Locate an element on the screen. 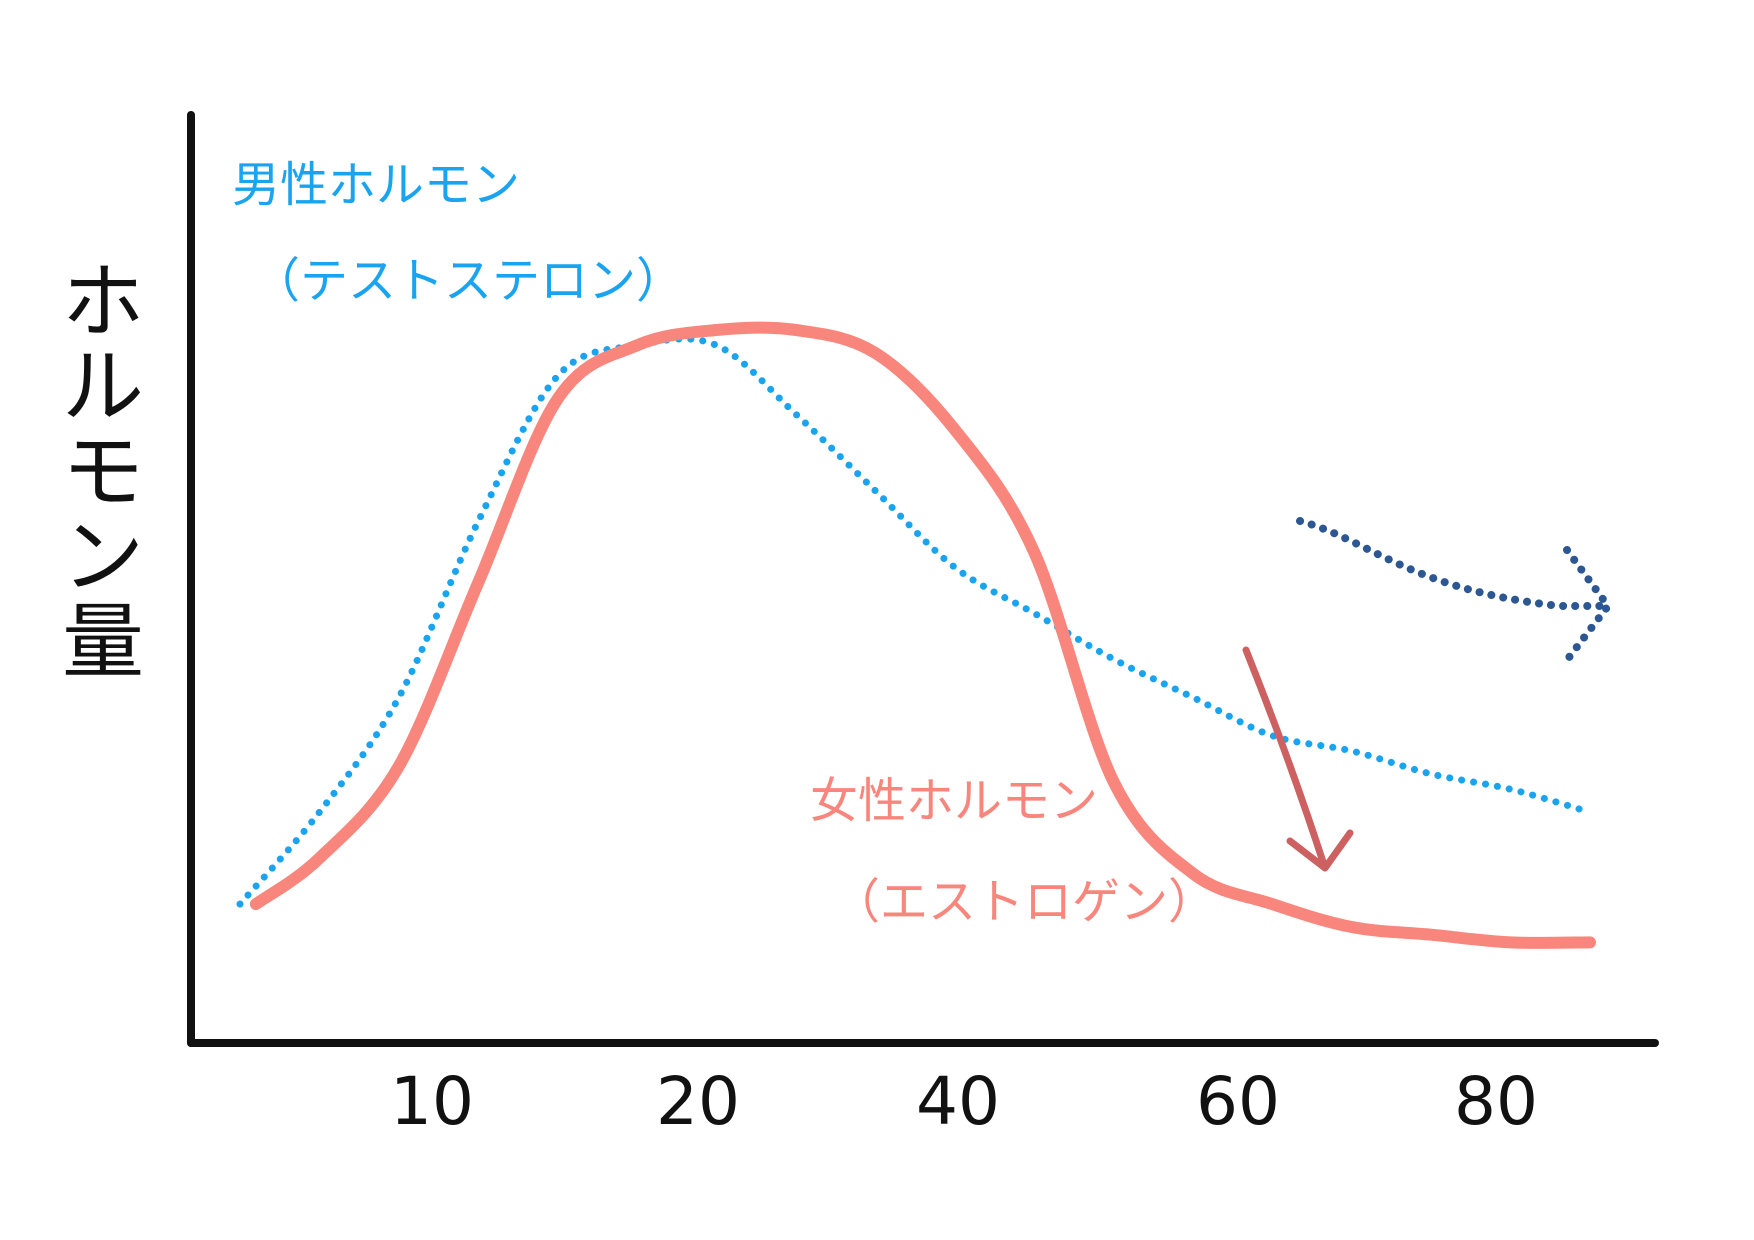 This screenshot has width=1754, height=1240. x-tick-label: 40 is located at coordinates (958, 1101).